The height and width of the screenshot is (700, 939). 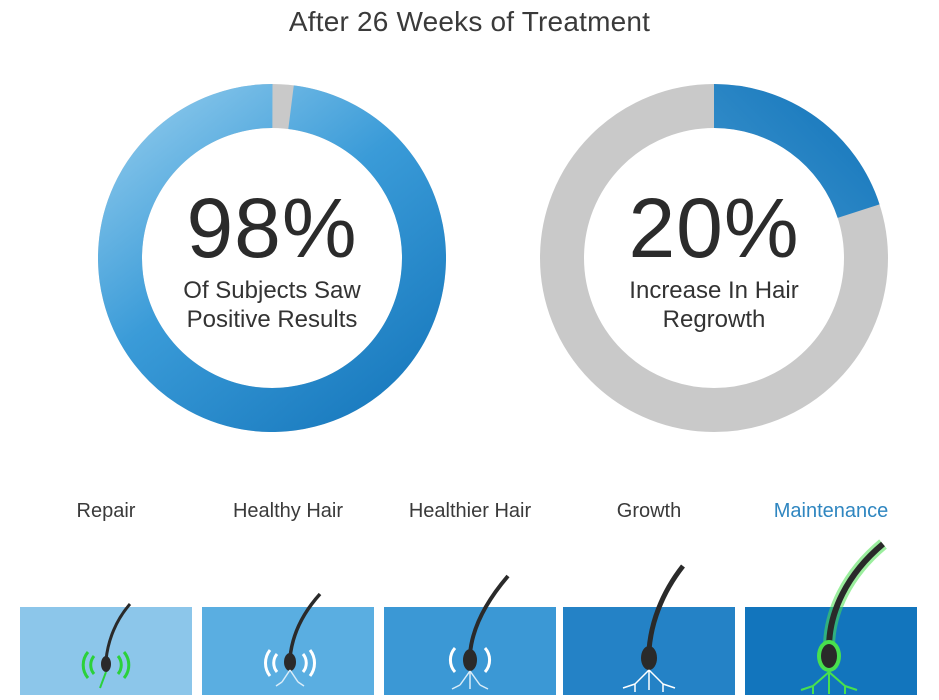 I want to click on stage-label-healthy-hair: Healthy Hair, so click(x=288, y=511).